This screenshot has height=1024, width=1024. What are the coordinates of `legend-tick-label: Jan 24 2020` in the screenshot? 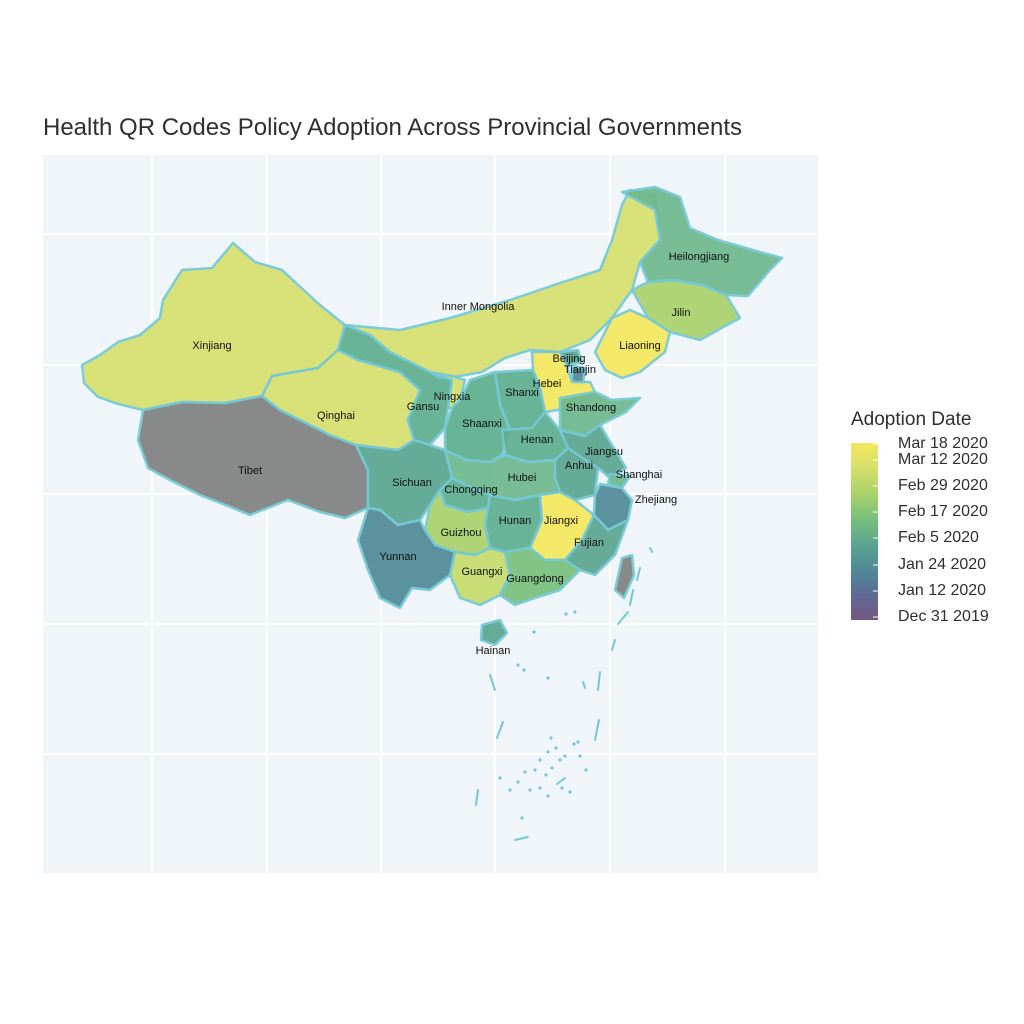 It's located at (942, 564).